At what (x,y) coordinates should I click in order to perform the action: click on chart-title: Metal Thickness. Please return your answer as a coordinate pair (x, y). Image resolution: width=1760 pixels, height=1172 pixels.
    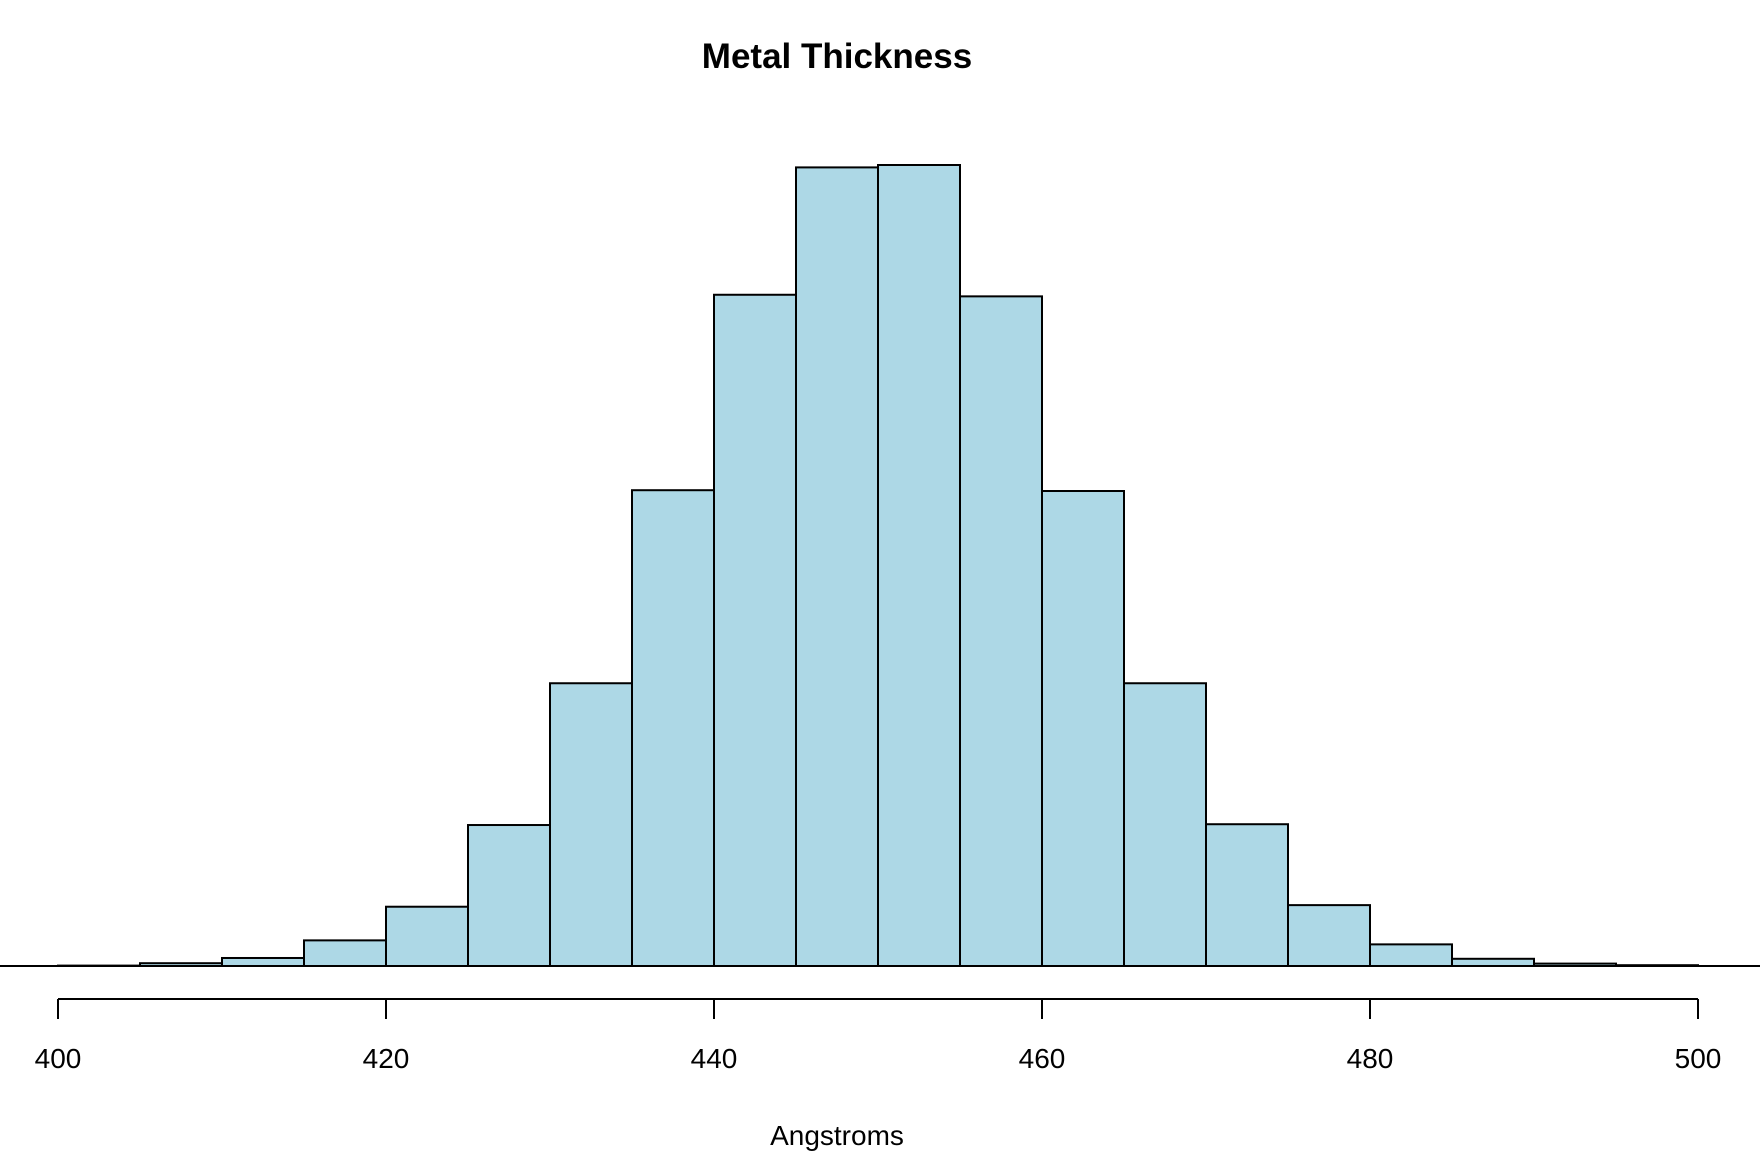
    Looking at the image, I should click on (837, 56).